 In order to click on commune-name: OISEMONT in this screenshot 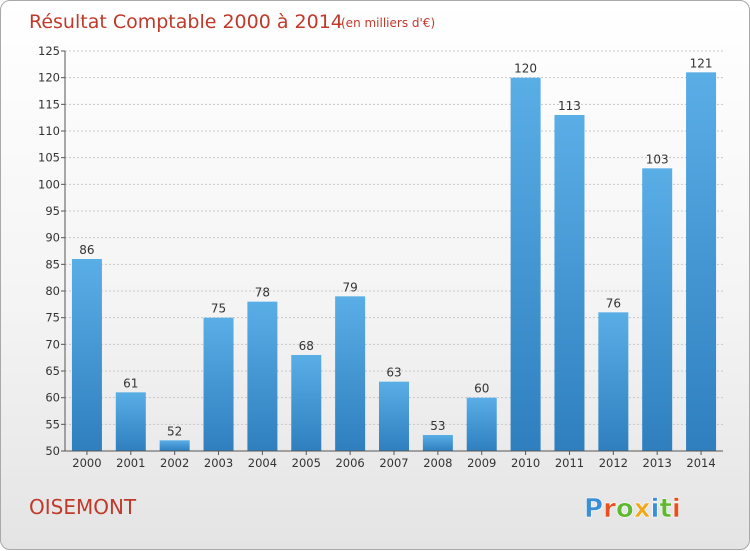, I will do `click(83, 507)`.